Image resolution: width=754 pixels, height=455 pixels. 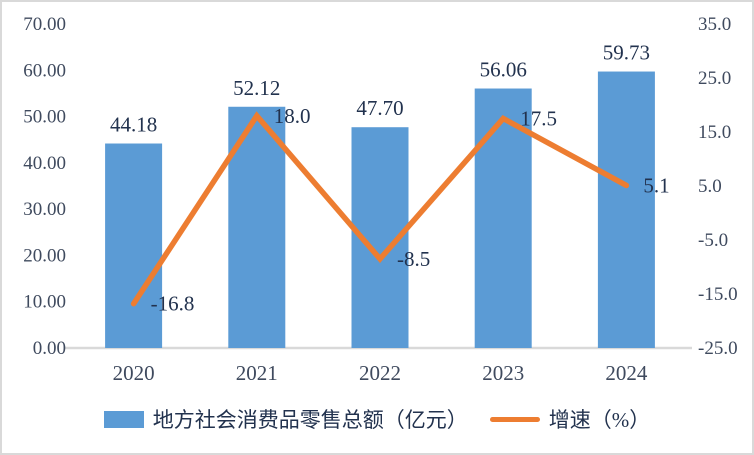 I want to click on bar-data-label: 59.73, so click(x=626, y=53).